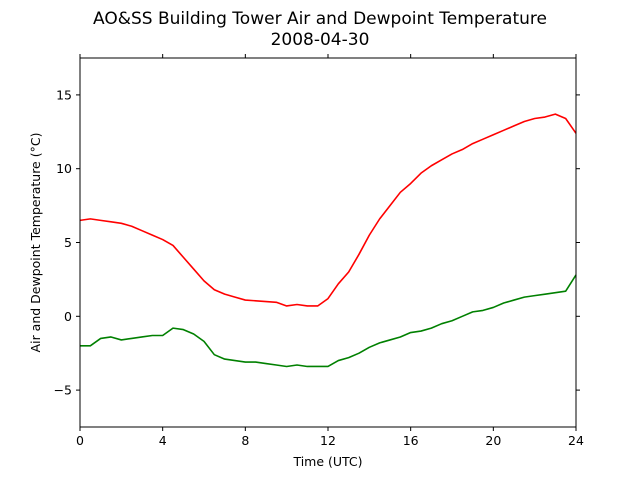  What do you see at coordinates (64, 94) in the screenshot?
I see `y-tick-label: 15` at bounding box center [64, 94].